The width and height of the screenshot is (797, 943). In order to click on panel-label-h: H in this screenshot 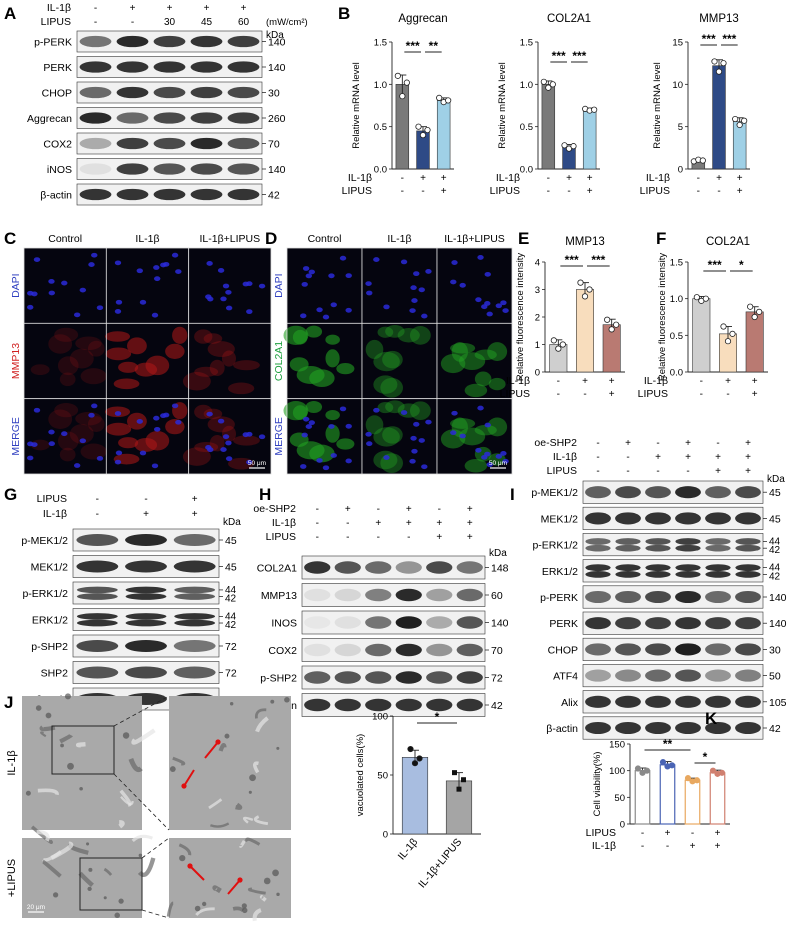, I will do `click(265, 494)`.